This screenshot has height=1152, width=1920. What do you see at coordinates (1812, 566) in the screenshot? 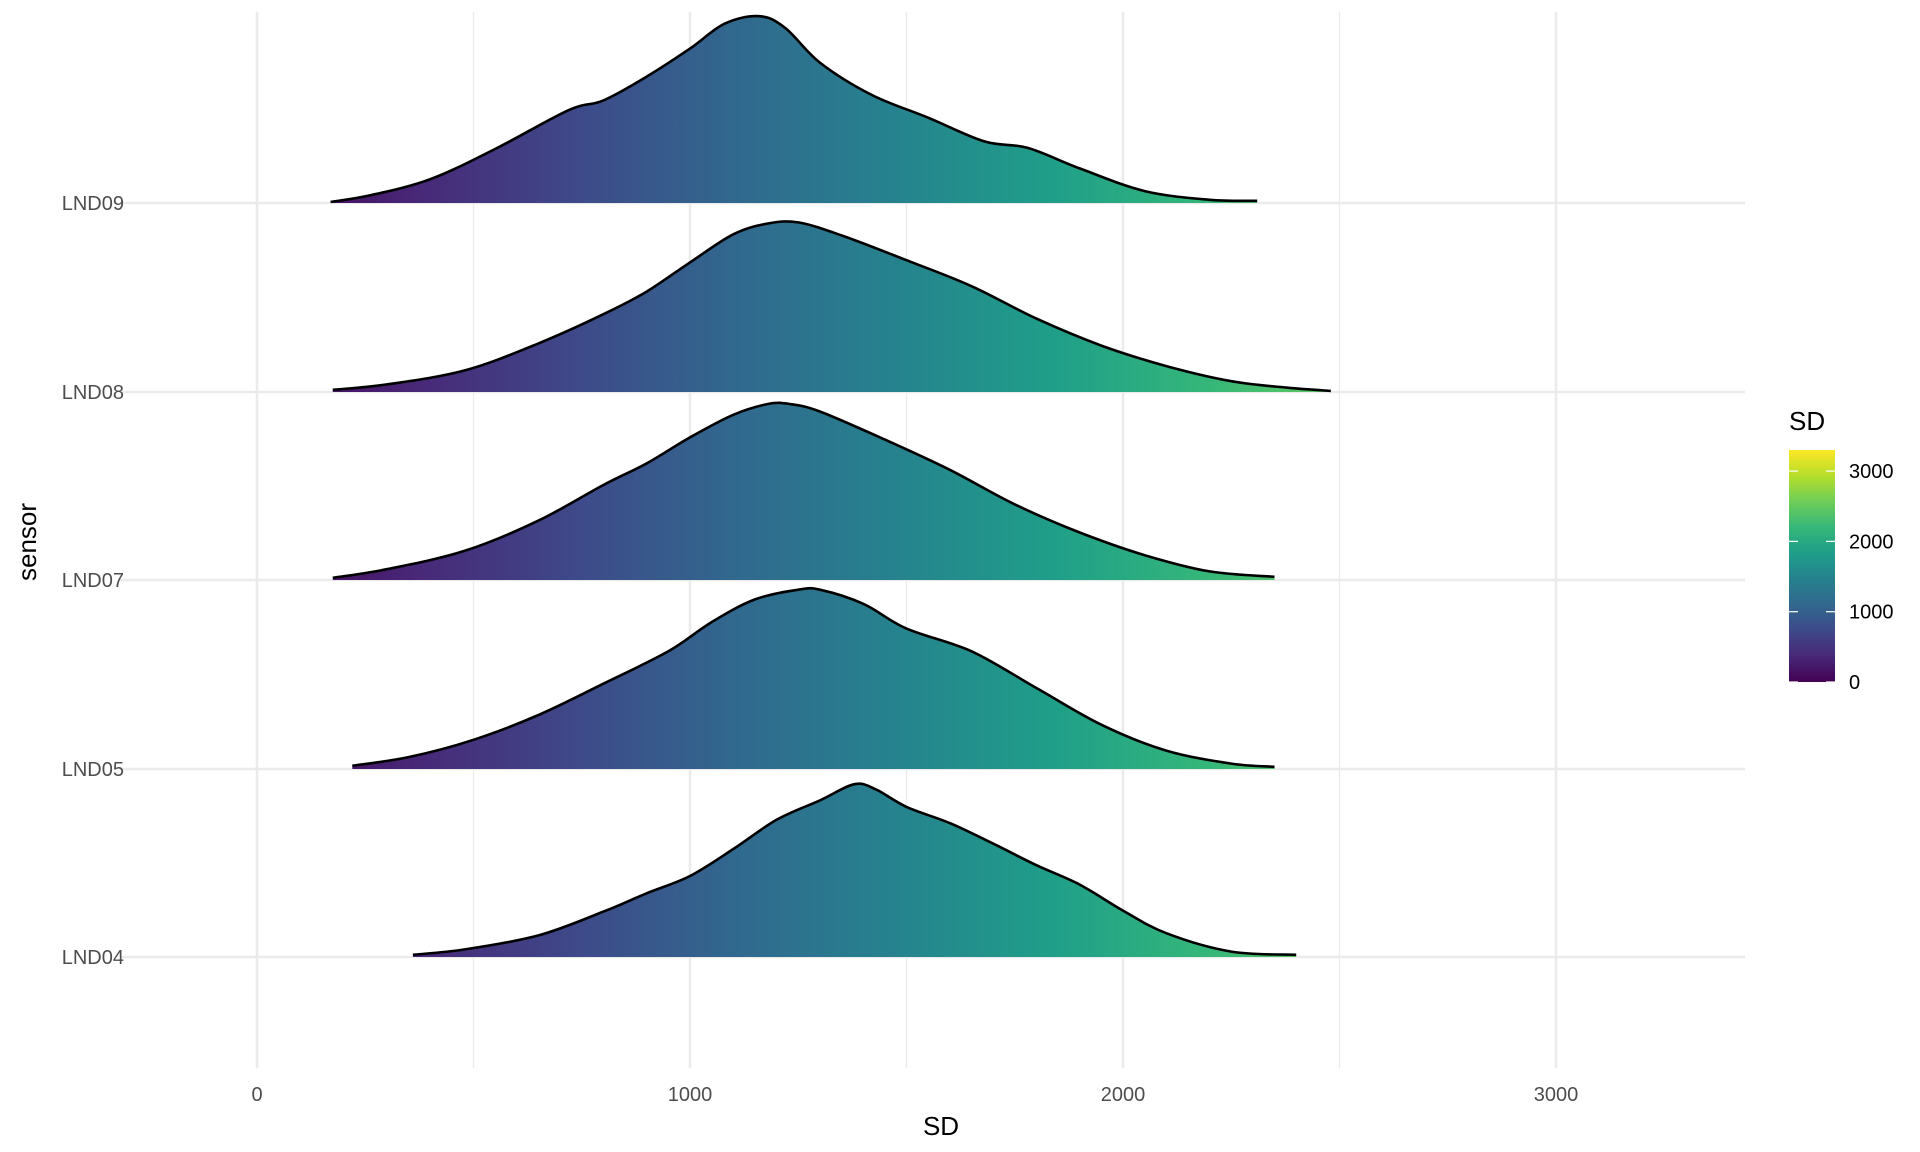
I see `colorbar` at bounding box center [1812, 566].